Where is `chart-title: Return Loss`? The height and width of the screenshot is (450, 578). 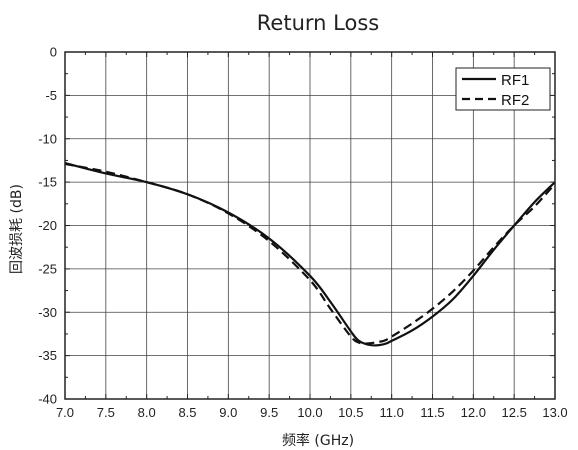 chart-title: Return Loss is located at coordinates (318, 23).